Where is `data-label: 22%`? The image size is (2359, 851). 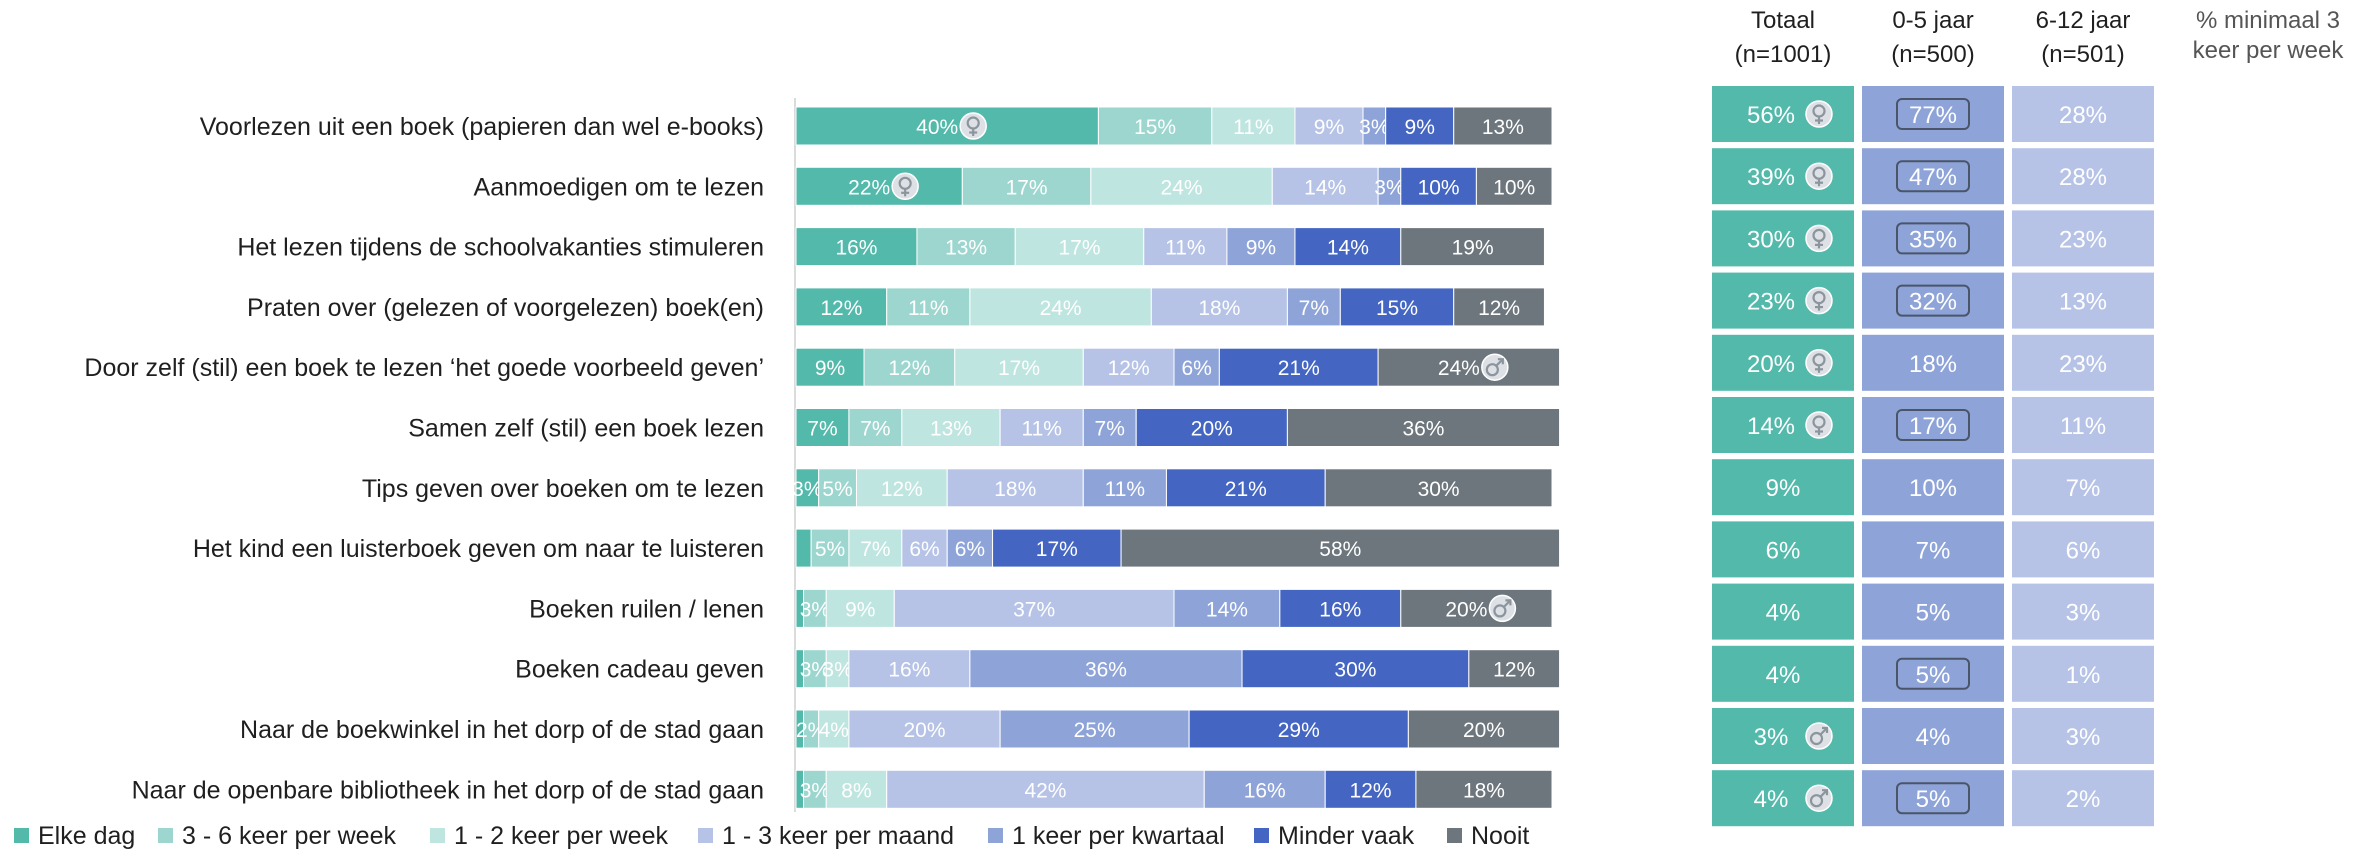
data-label: 22% is located at coordinates (869, 187).